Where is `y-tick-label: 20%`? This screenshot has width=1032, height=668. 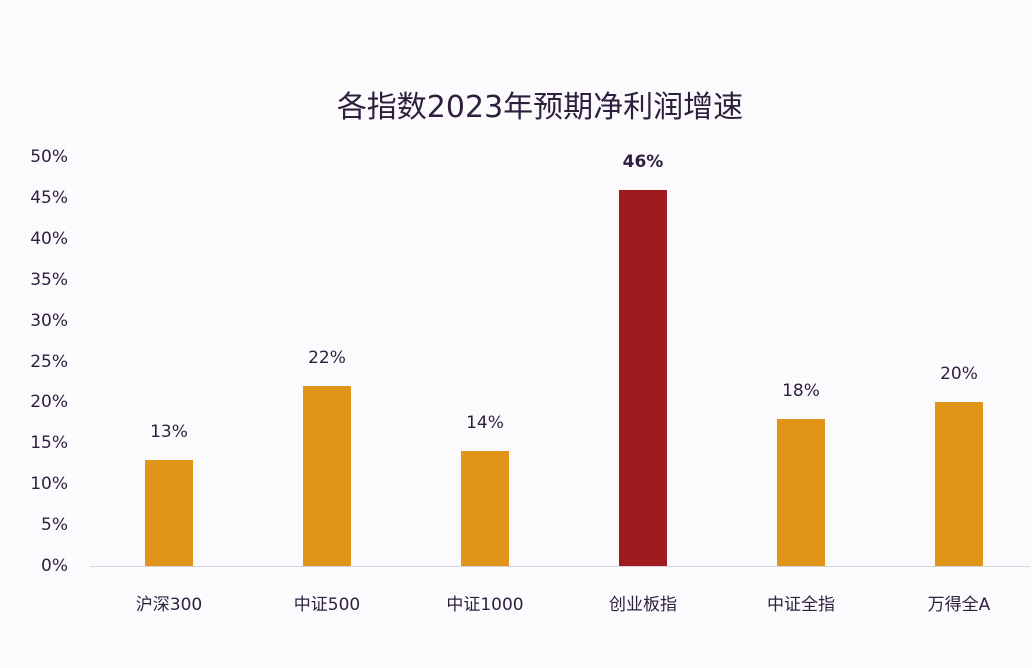
y-tick-label: 20% is located at coordinates (49, 402).